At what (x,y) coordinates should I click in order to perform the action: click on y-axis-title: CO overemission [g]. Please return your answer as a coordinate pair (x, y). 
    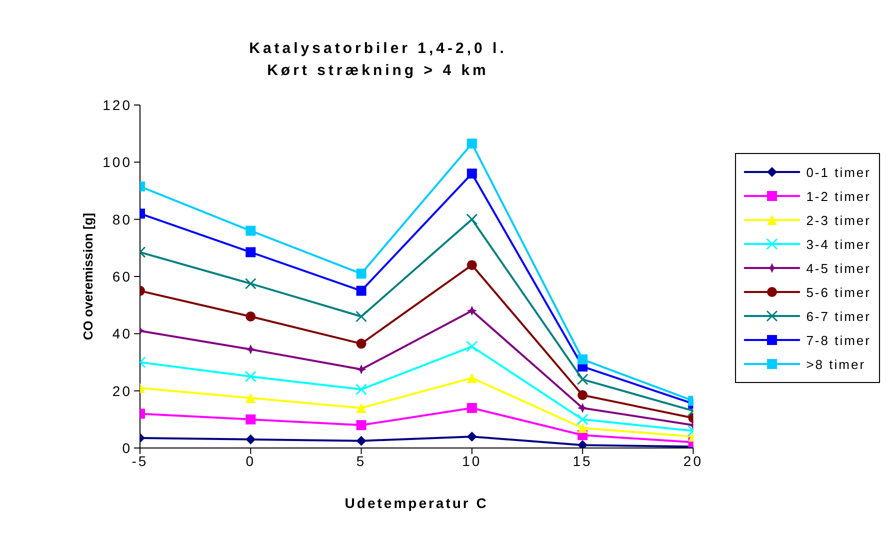
    Looking at the image, I should click on (88, 276).